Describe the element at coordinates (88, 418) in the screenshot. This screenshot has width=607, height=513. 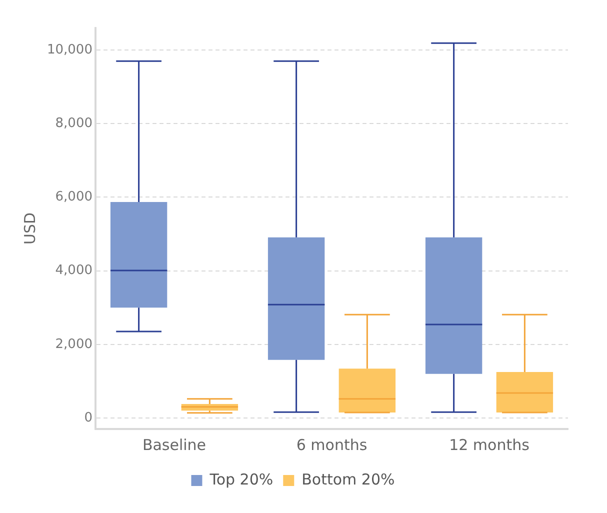
I see `y-tick-label: 0` at that location.